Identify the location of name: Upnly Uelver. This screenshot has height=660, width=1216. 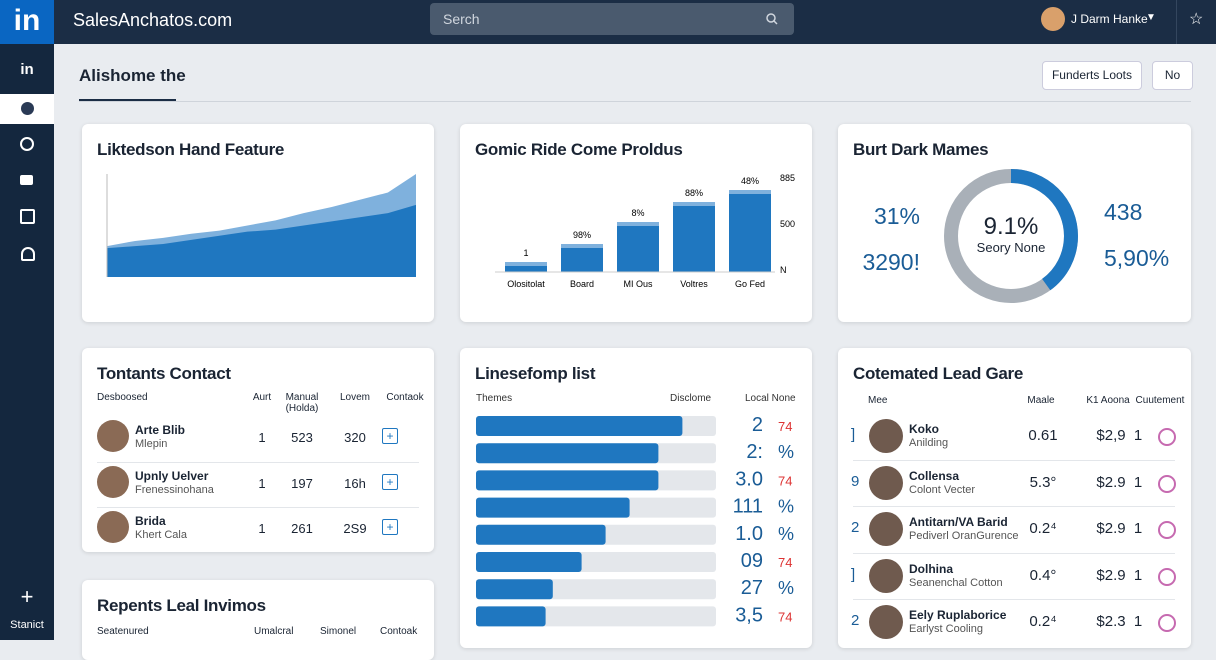
(172, 475).